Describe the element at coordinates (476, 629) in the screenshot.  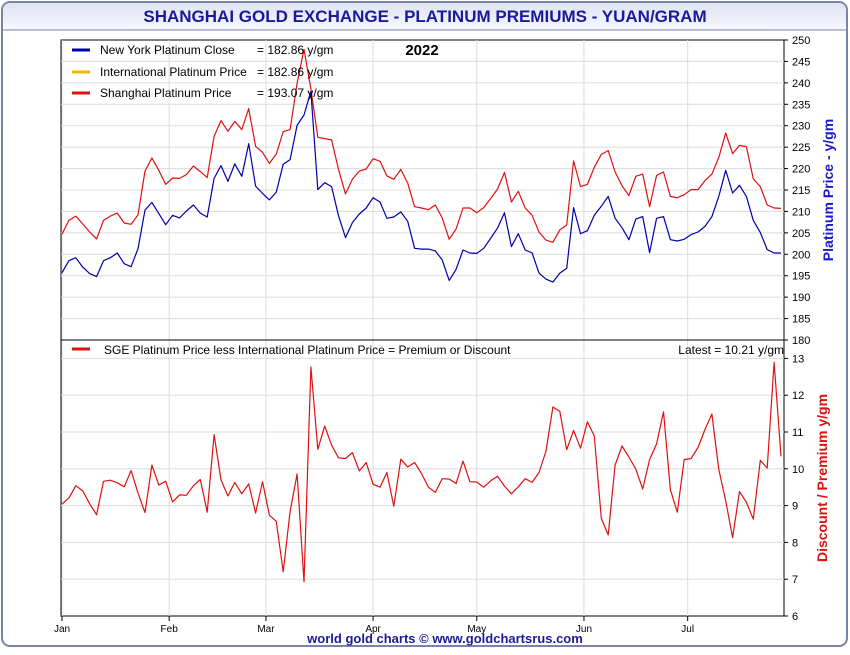
I see `month-tick-label: May` at that location.